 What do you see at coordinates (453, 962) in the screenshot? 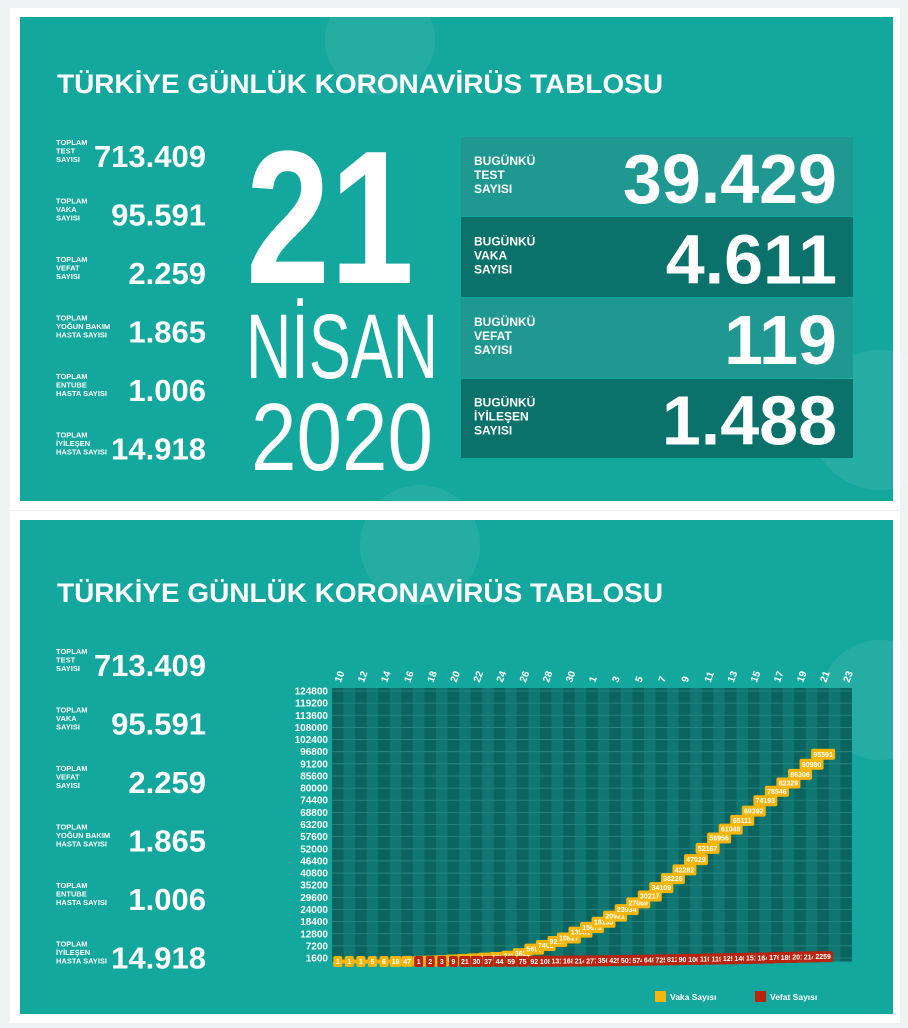
I see `data-label: 9` at bounding box center [453, 962].